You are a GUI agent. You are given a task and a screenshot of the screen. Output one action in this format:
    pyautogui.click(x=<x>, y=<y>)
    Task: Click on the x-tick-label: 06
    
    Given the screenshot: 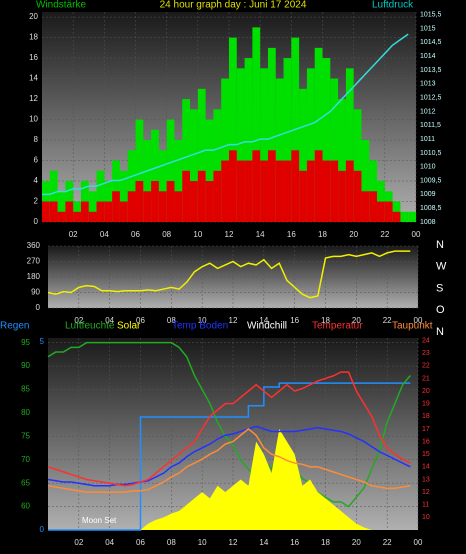 What is the action you would take?
    pyautogui.click(x=140, y=320)
    